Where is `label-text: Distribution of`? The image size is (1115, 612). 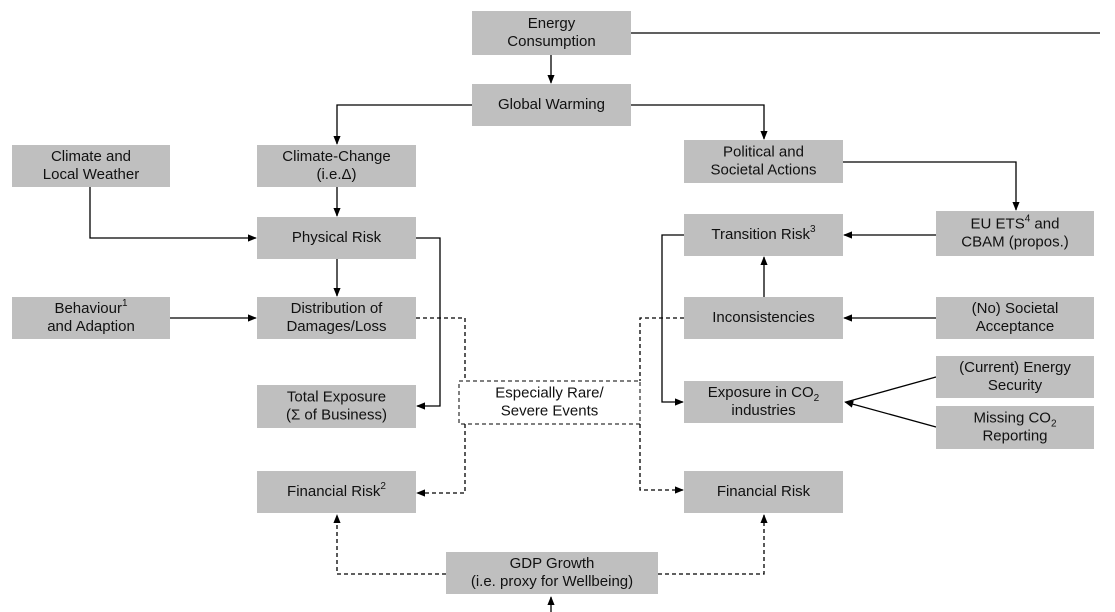
label-text: Distribution of is located at coordinates (337, 308).